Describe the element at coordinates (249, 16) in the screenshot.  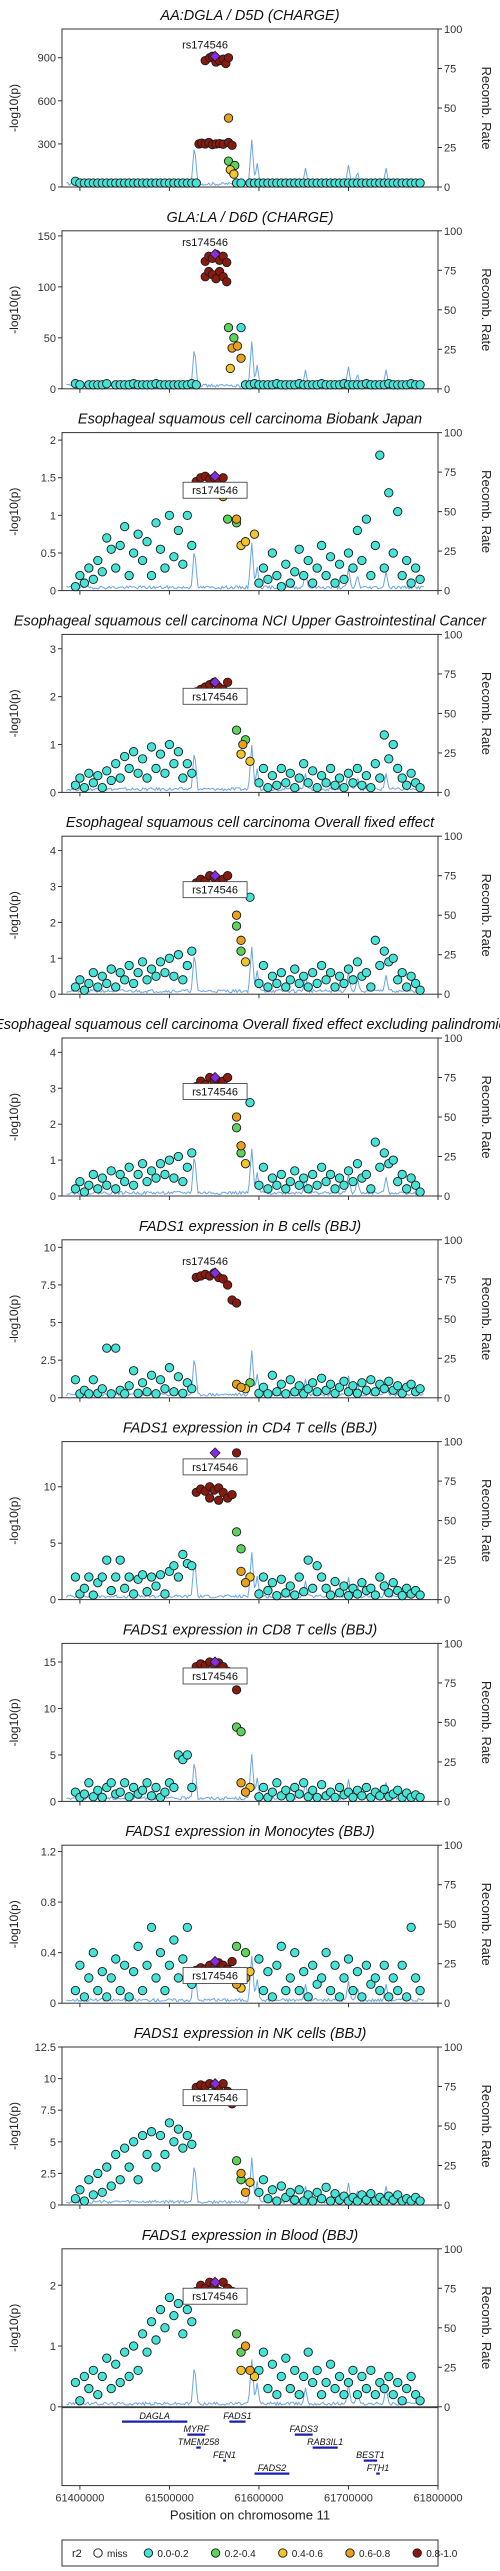
I see `panel-title: AA:DGLA / D5D (CHARGE)` at that location.